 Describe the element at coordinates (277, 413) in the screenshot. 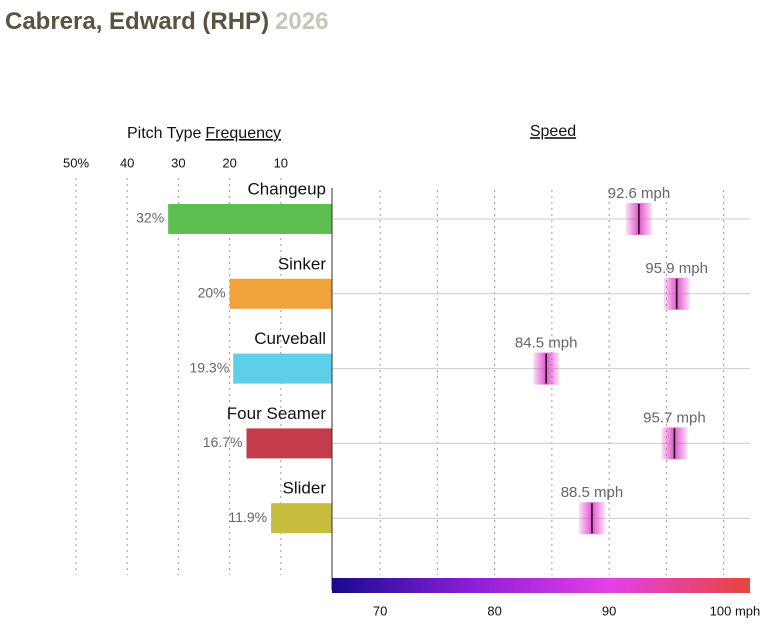

I see `pitch-name: Four Seamer` at that location.